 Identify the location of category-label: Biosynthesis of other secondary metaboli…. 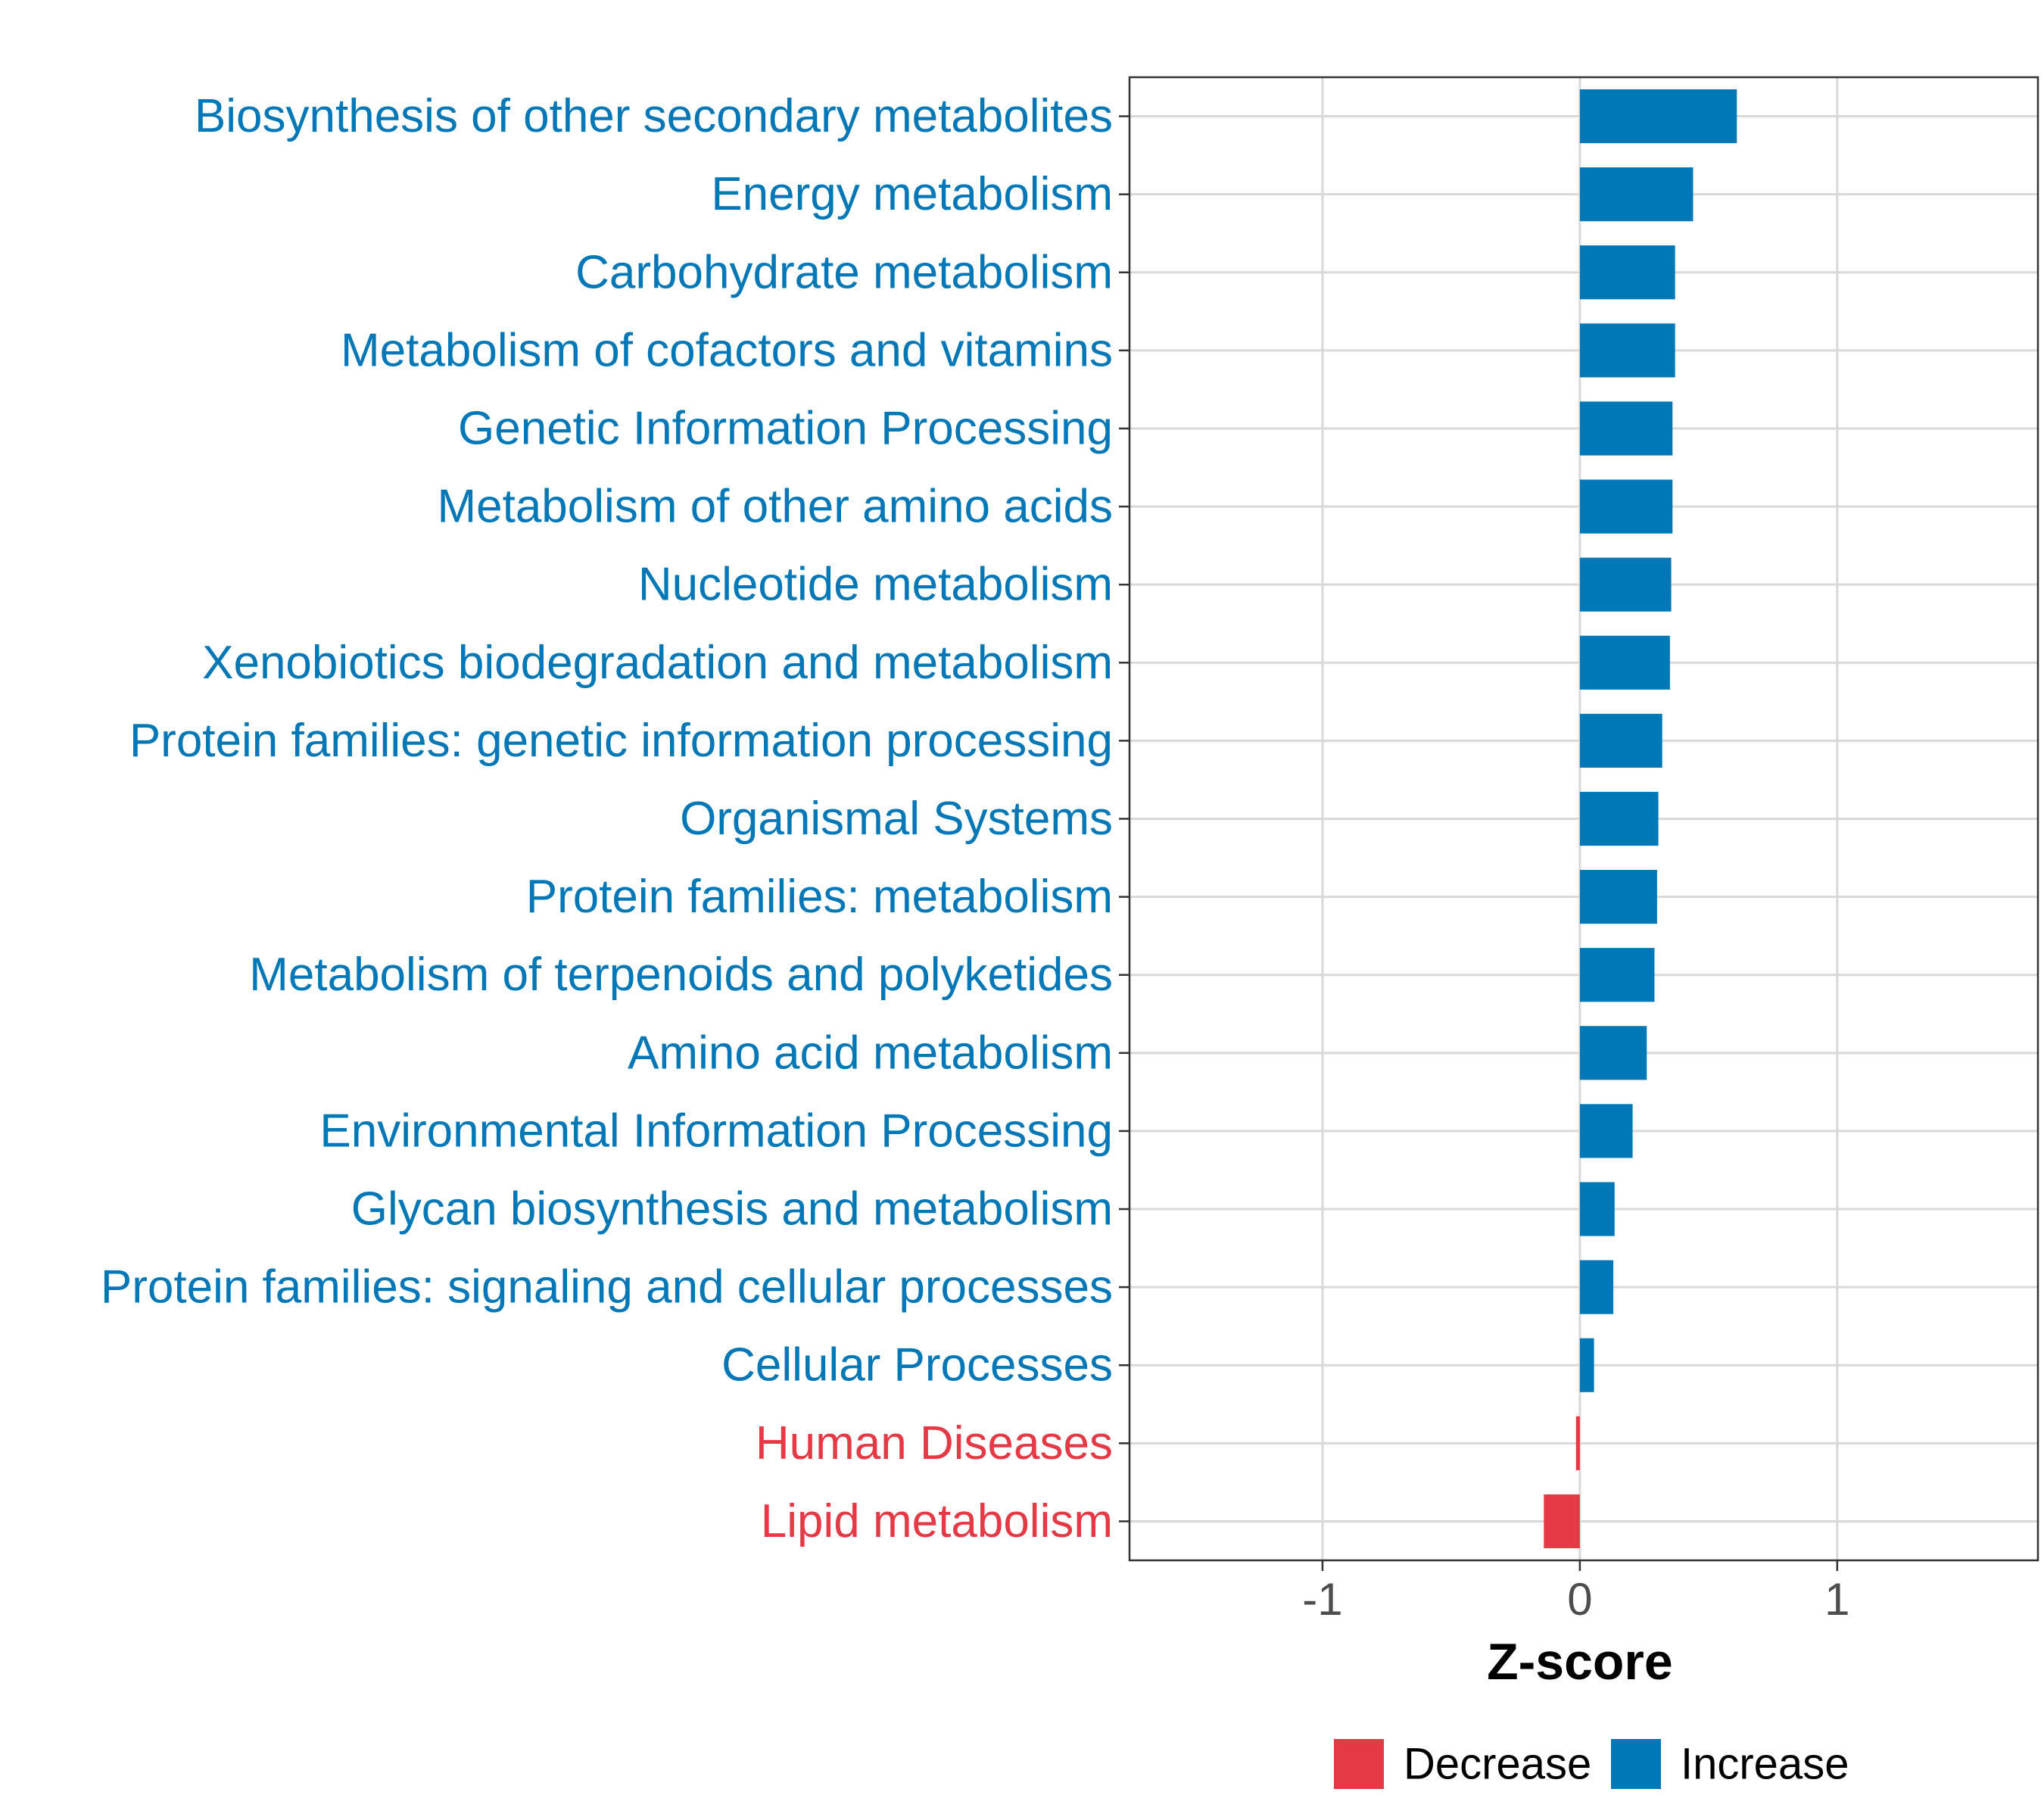
(654, 116).